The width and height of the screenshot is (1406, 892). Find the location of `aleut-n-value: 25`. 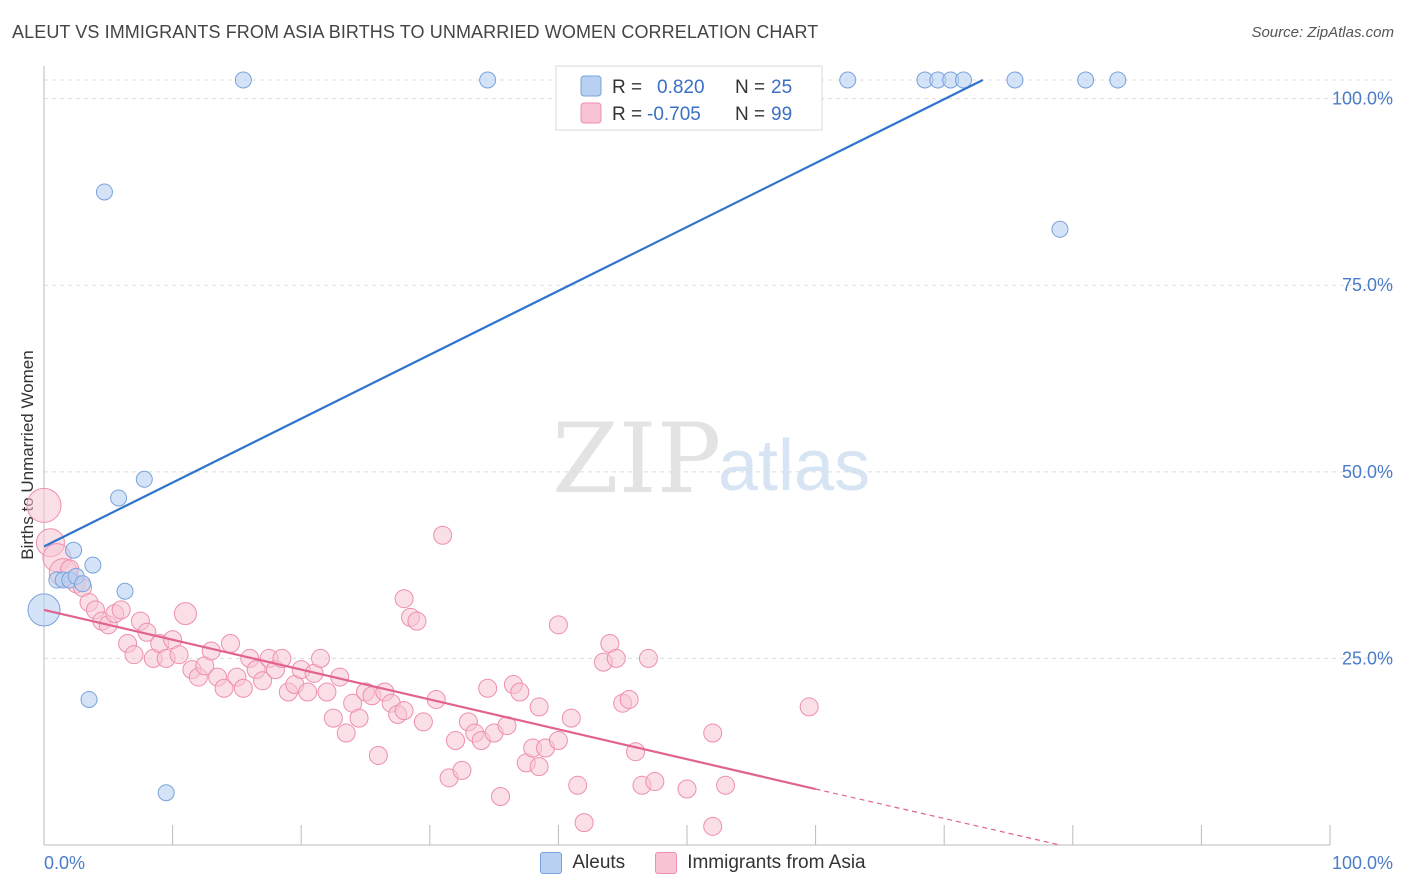

aleut-n-value: 25 is located at coordinates (781, 87).